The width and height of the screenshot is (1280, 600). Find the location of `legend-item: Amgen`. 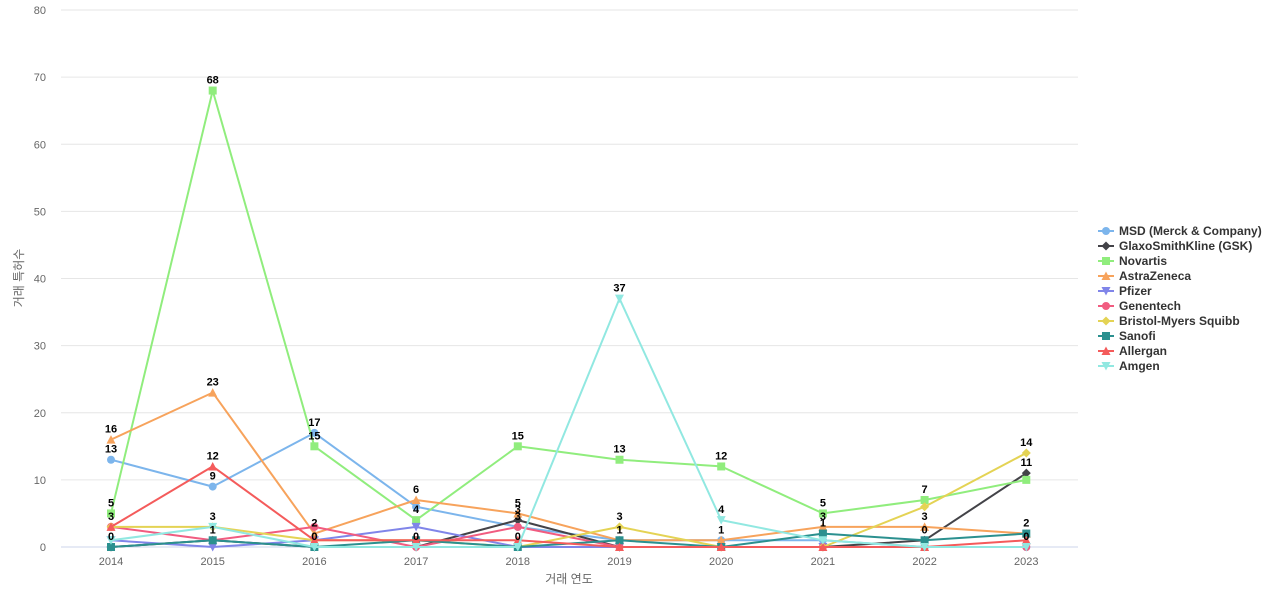

legend-item: Amgen is located at coordinates (1129, 366).